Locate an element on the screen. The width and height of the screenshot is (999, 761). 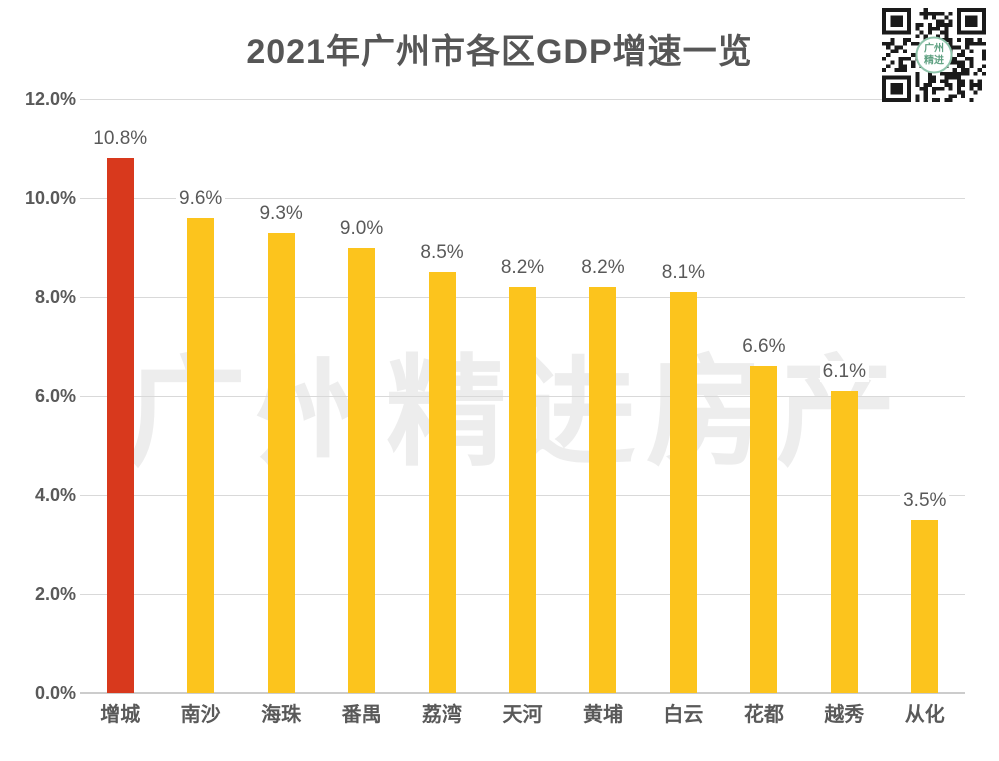
qr-badge-line2: 精进 is located at coordinates (934, 60).